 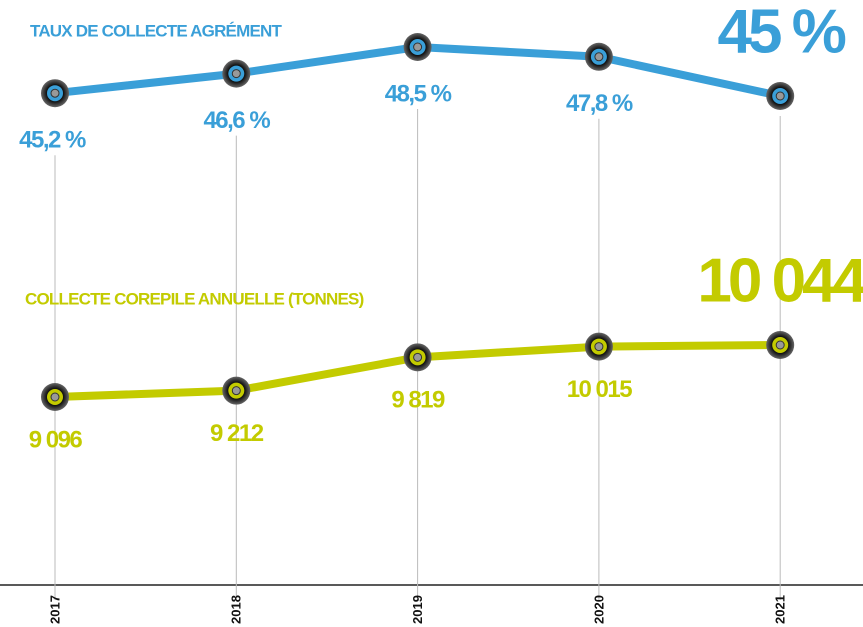 I want to click on value-label: 10 015, so click(x=600, y=389).